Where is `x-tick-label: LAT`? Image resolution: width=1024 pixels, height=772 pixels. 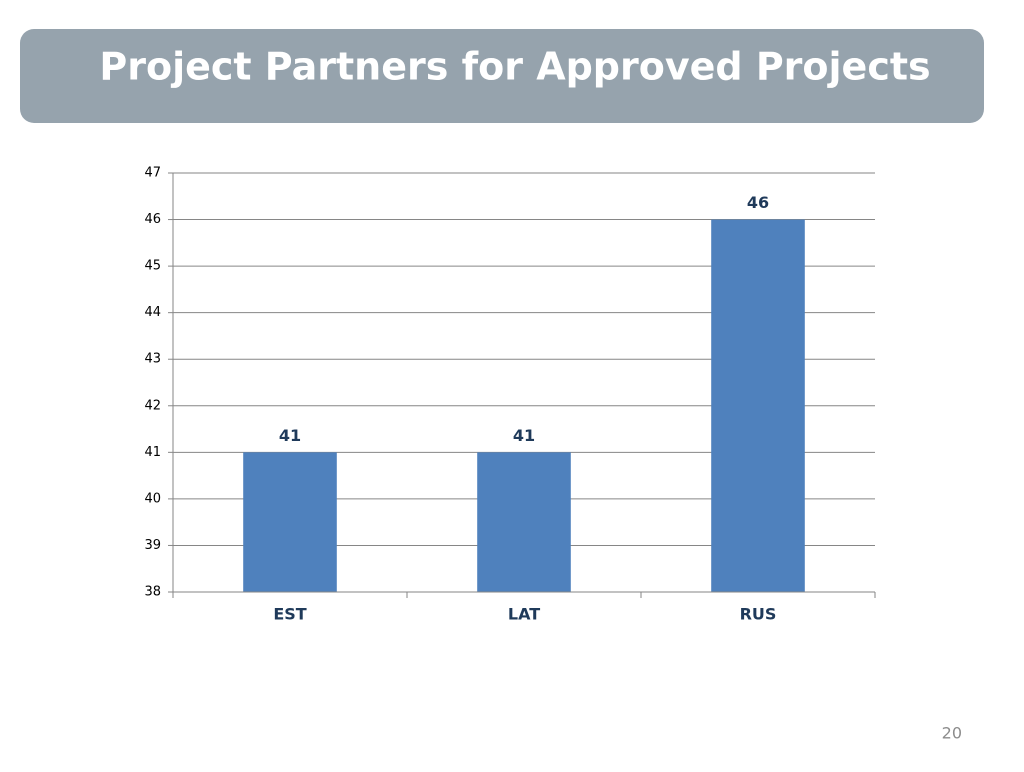
x-tick-label: LAT is located at coordinates (524, 614).